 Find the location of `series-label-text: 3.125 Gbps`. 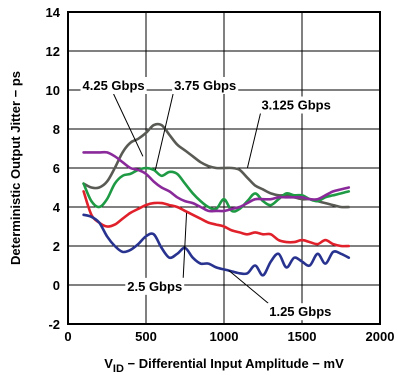

series-label-text: 3.125 Gbps is located at coordinates (295, 105).